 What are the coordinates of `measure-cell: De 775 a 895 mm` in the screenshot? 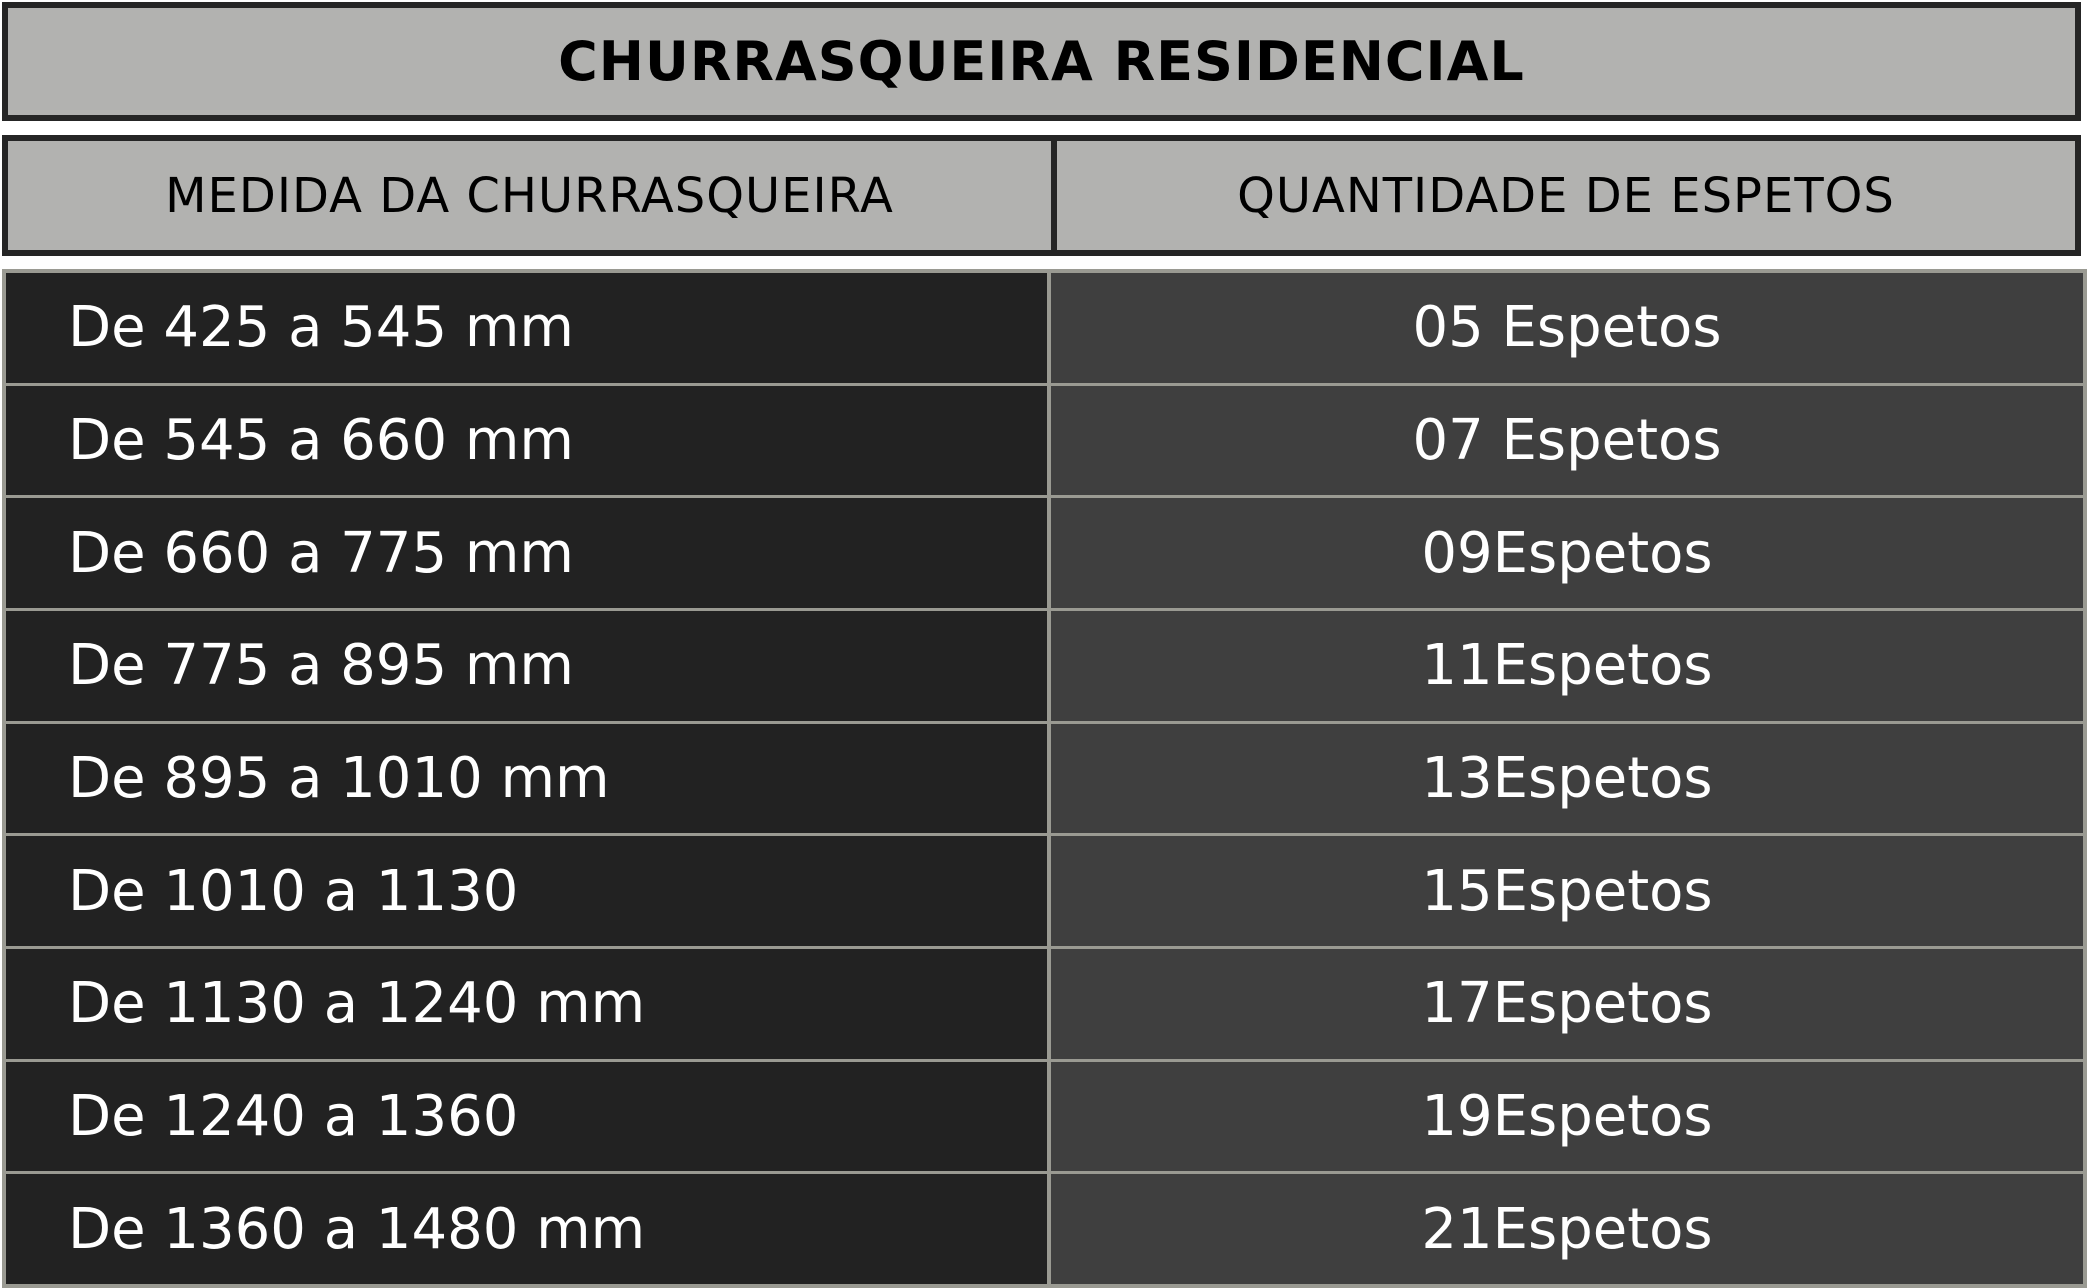 It's located at (526, 666).